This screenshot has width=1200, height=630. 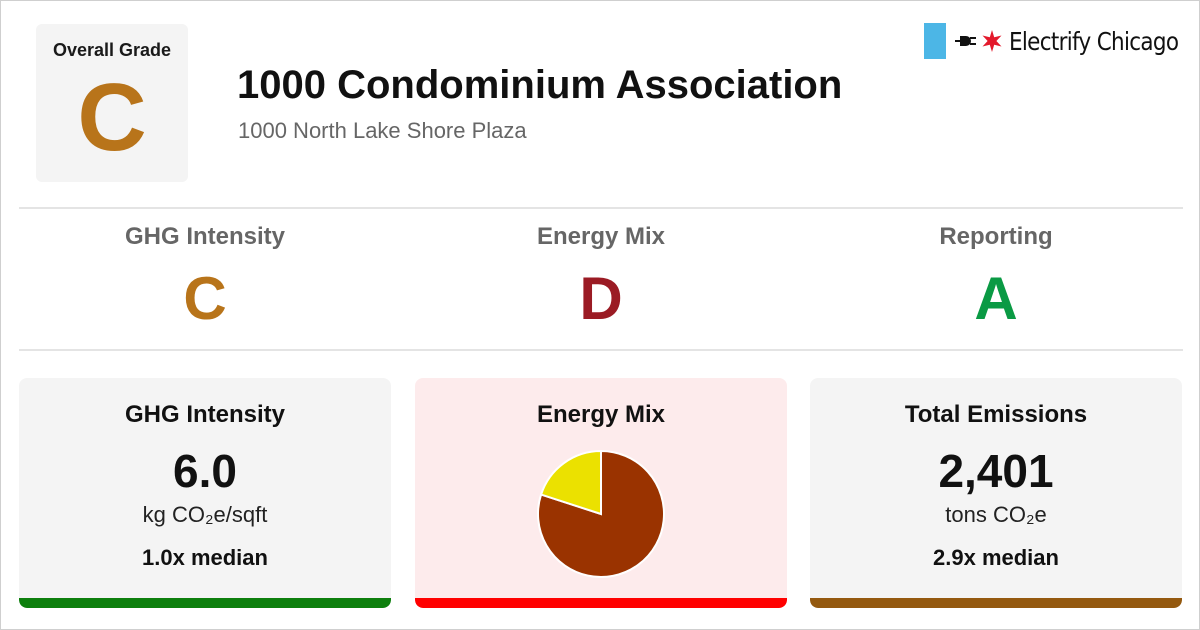 I want to click on card-title: Energy Mix, so click(x=601, y=414).